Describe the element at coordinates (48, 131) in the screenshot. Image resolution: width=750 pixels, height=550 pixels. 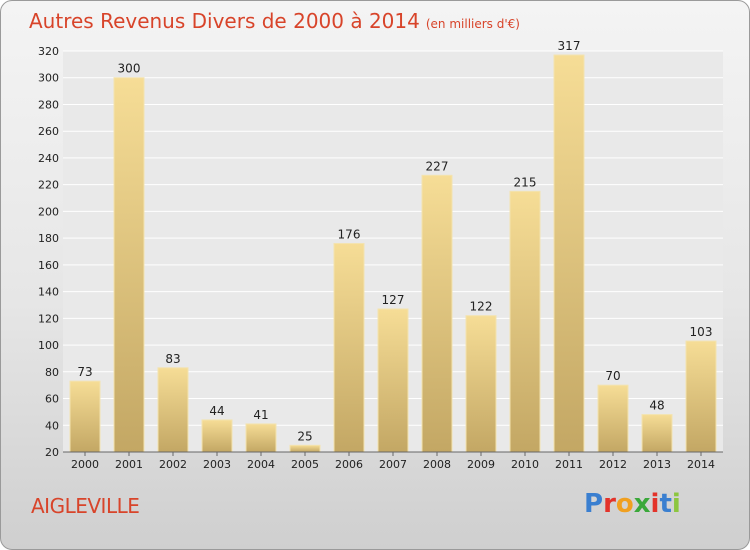
I see `y-tick-label: 260` at that location.